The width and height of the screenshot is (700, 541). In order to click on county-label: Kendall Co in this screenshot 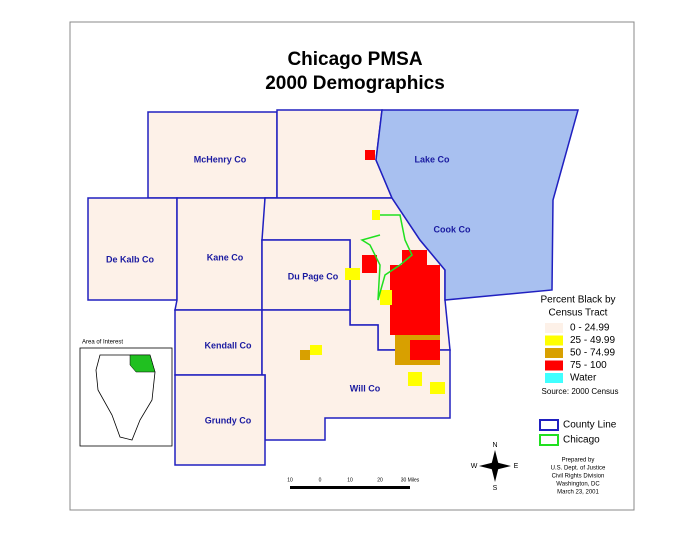, I will do `click(228, 345)`.